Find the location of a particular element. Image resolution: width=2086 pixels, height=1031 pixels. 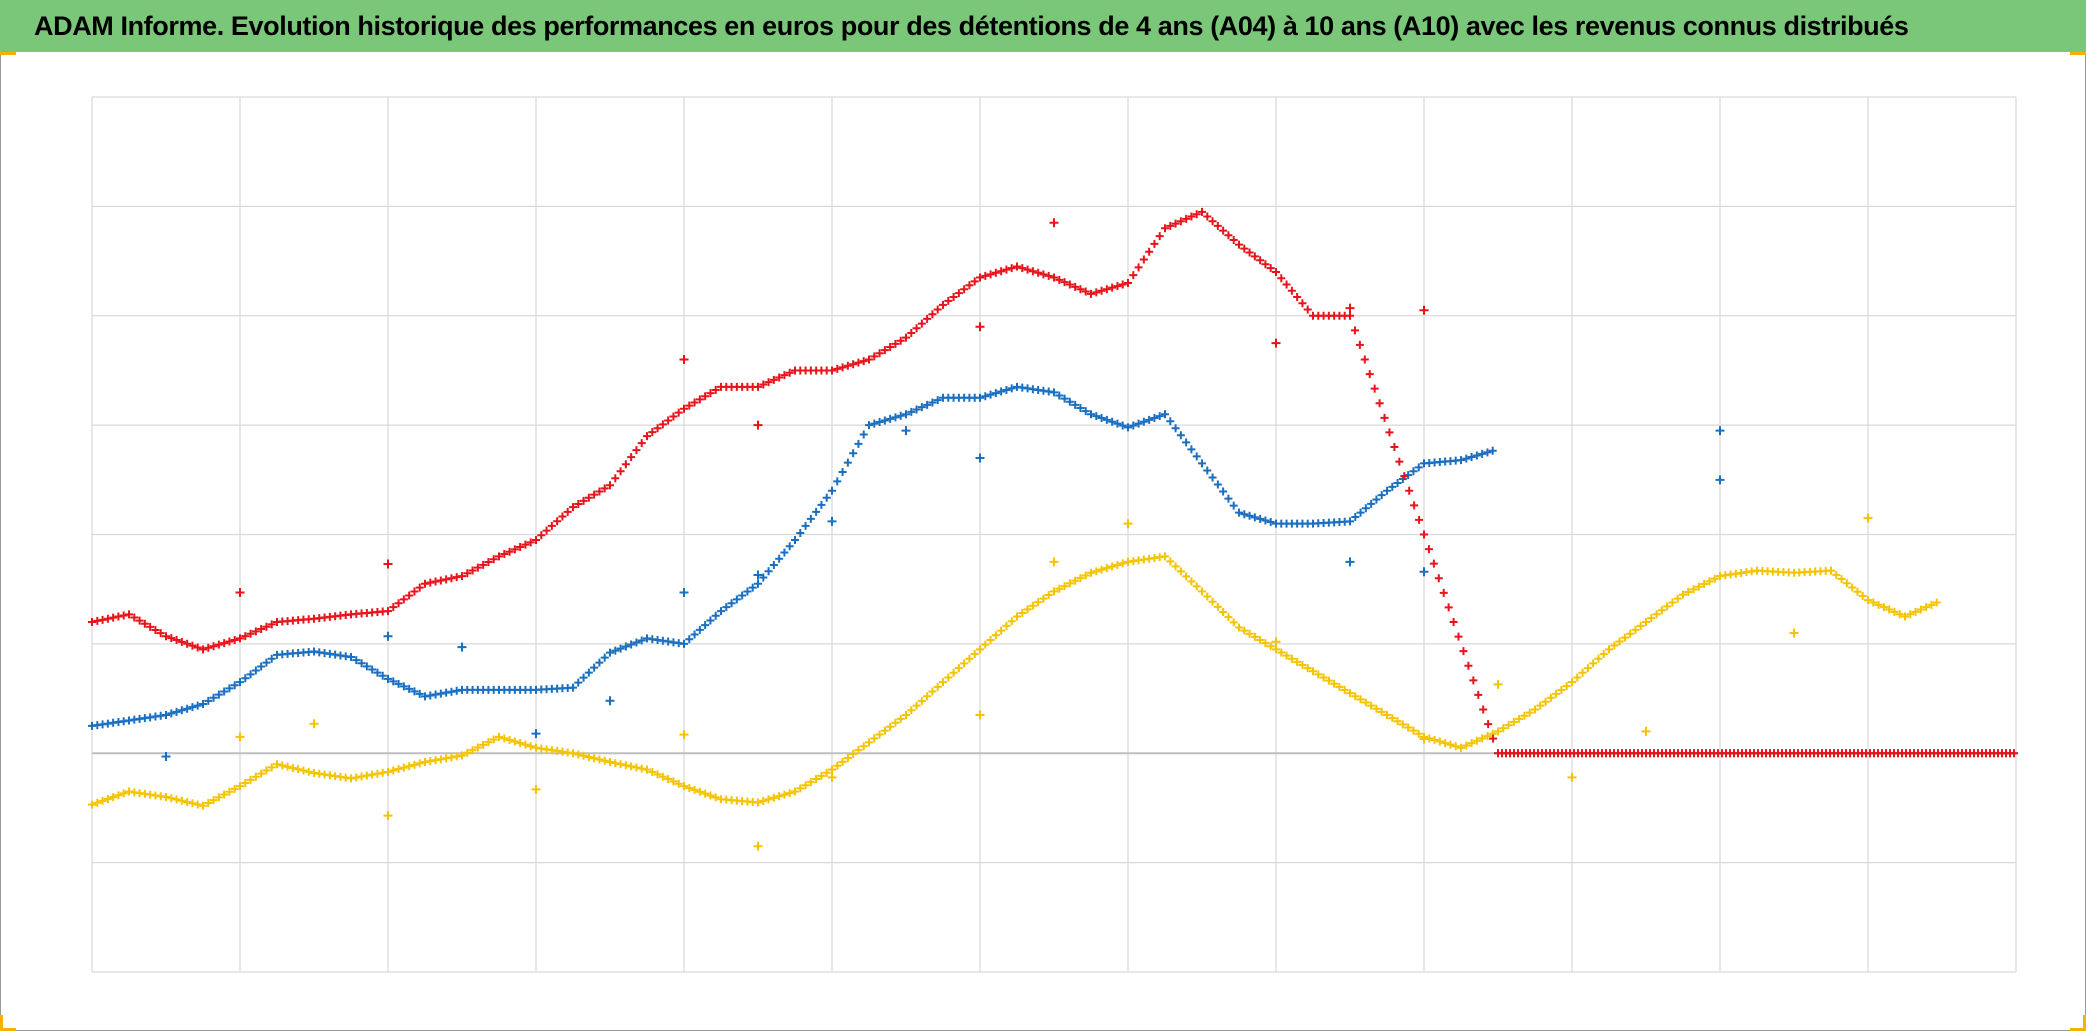

corner-mark-top-left is located at coordinates (8, 53).